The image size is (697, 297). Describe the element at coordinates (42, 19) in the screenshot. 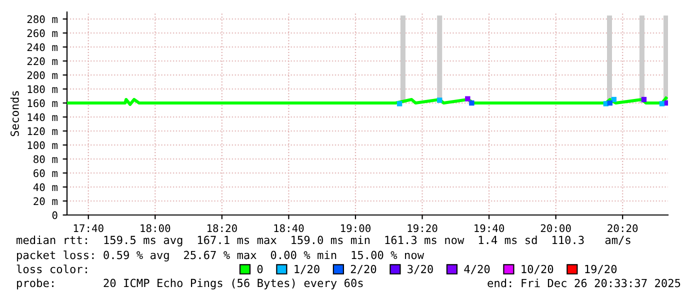

I see `y-tick-label: 280 m` at that location.